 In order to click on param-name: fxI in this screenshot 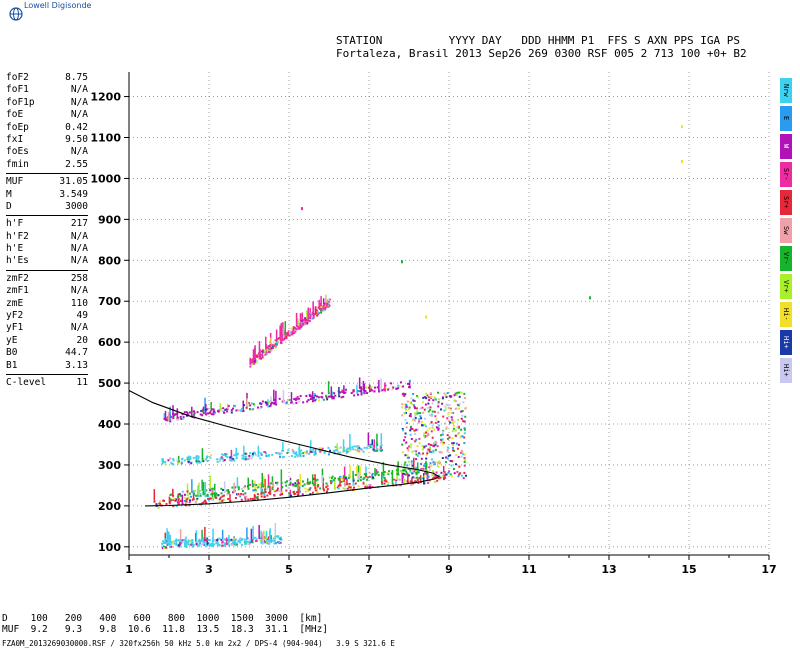, I will do `click(15, 139)`.